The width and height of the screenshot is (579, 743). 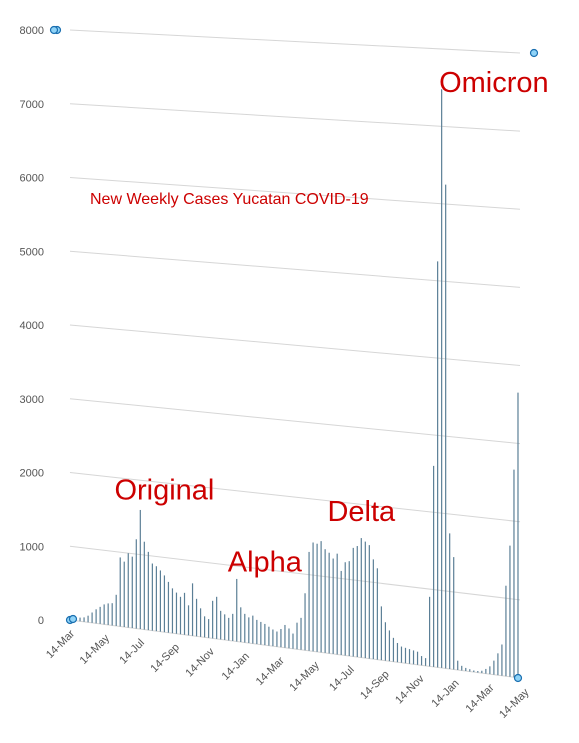 What do you see at coordinates (32, 252) in the screenshot?
I see `y-tick-label: 5000` at bounding box center [32, 252].